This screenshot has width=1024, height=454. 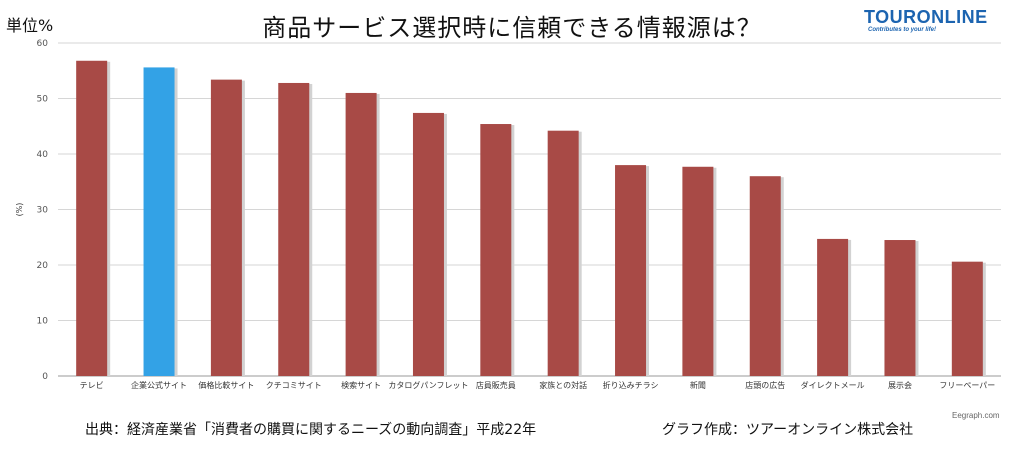 I want to click on site-credit: Eegraph.com, so click(x=976, y=415).